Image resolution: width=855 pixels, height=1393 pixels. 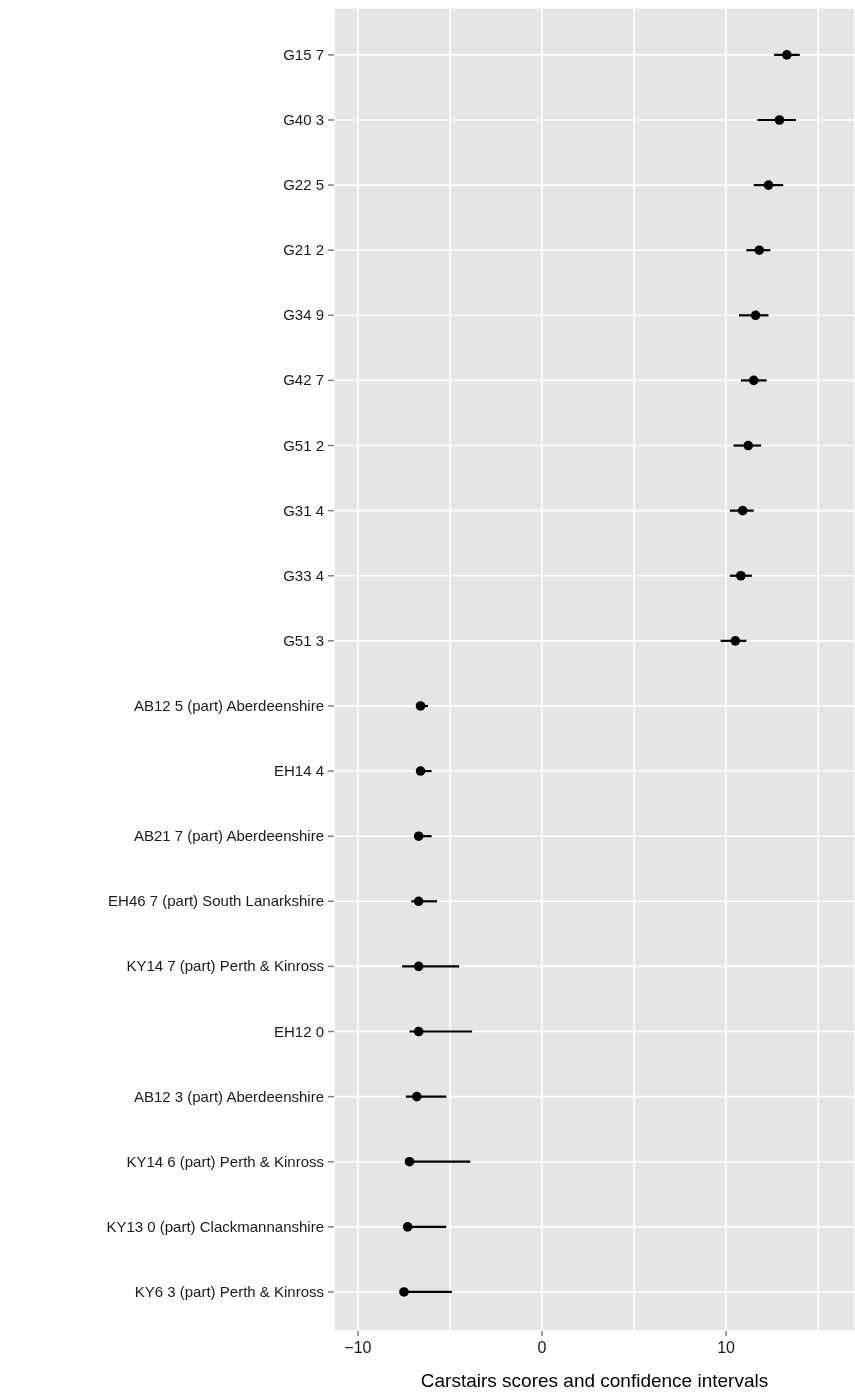 I want to click on y-tick-label: G34 9, so click(x=303, y=315).